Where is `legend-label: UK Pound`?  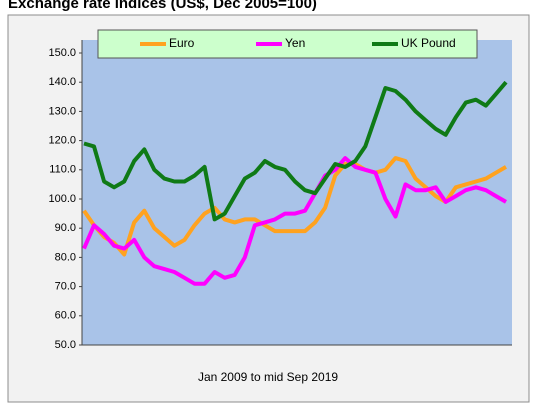
legend-label: UK Pound is located at coordinates (428, 43).